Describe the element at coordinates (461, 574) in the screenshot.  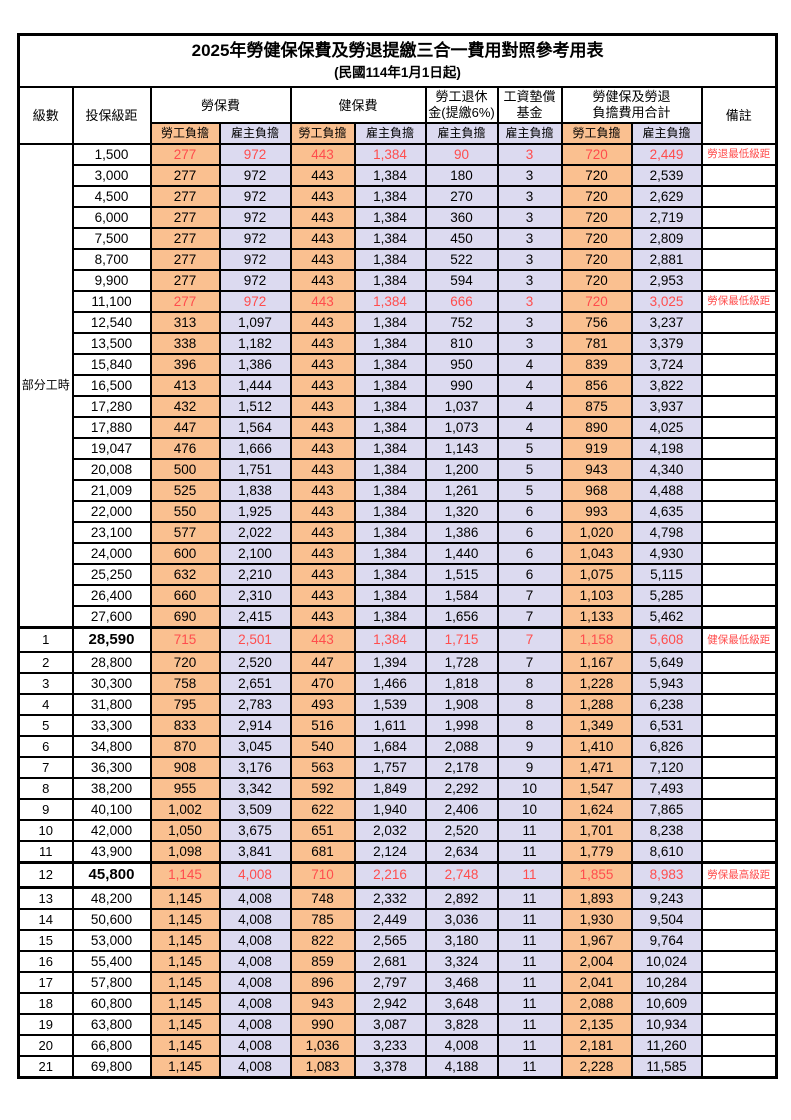
I see `pension-employer-cell: 1,515` at that location.